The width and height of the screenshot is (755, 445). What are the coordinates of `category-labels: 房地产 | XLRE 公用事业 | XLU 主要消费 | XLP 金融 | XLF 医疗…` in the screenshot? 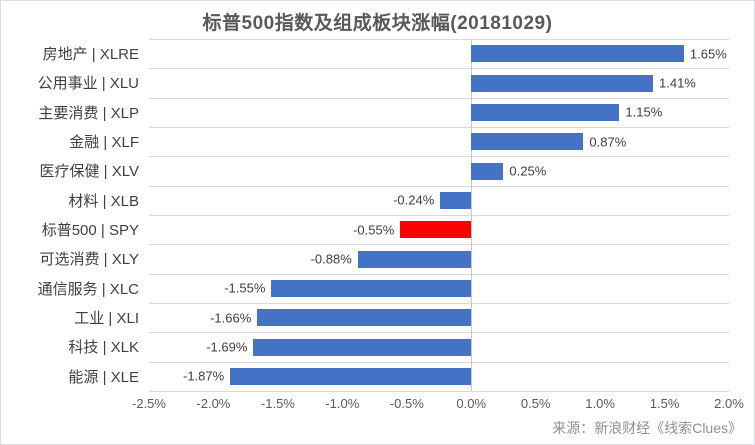 It's located at (70, 215).